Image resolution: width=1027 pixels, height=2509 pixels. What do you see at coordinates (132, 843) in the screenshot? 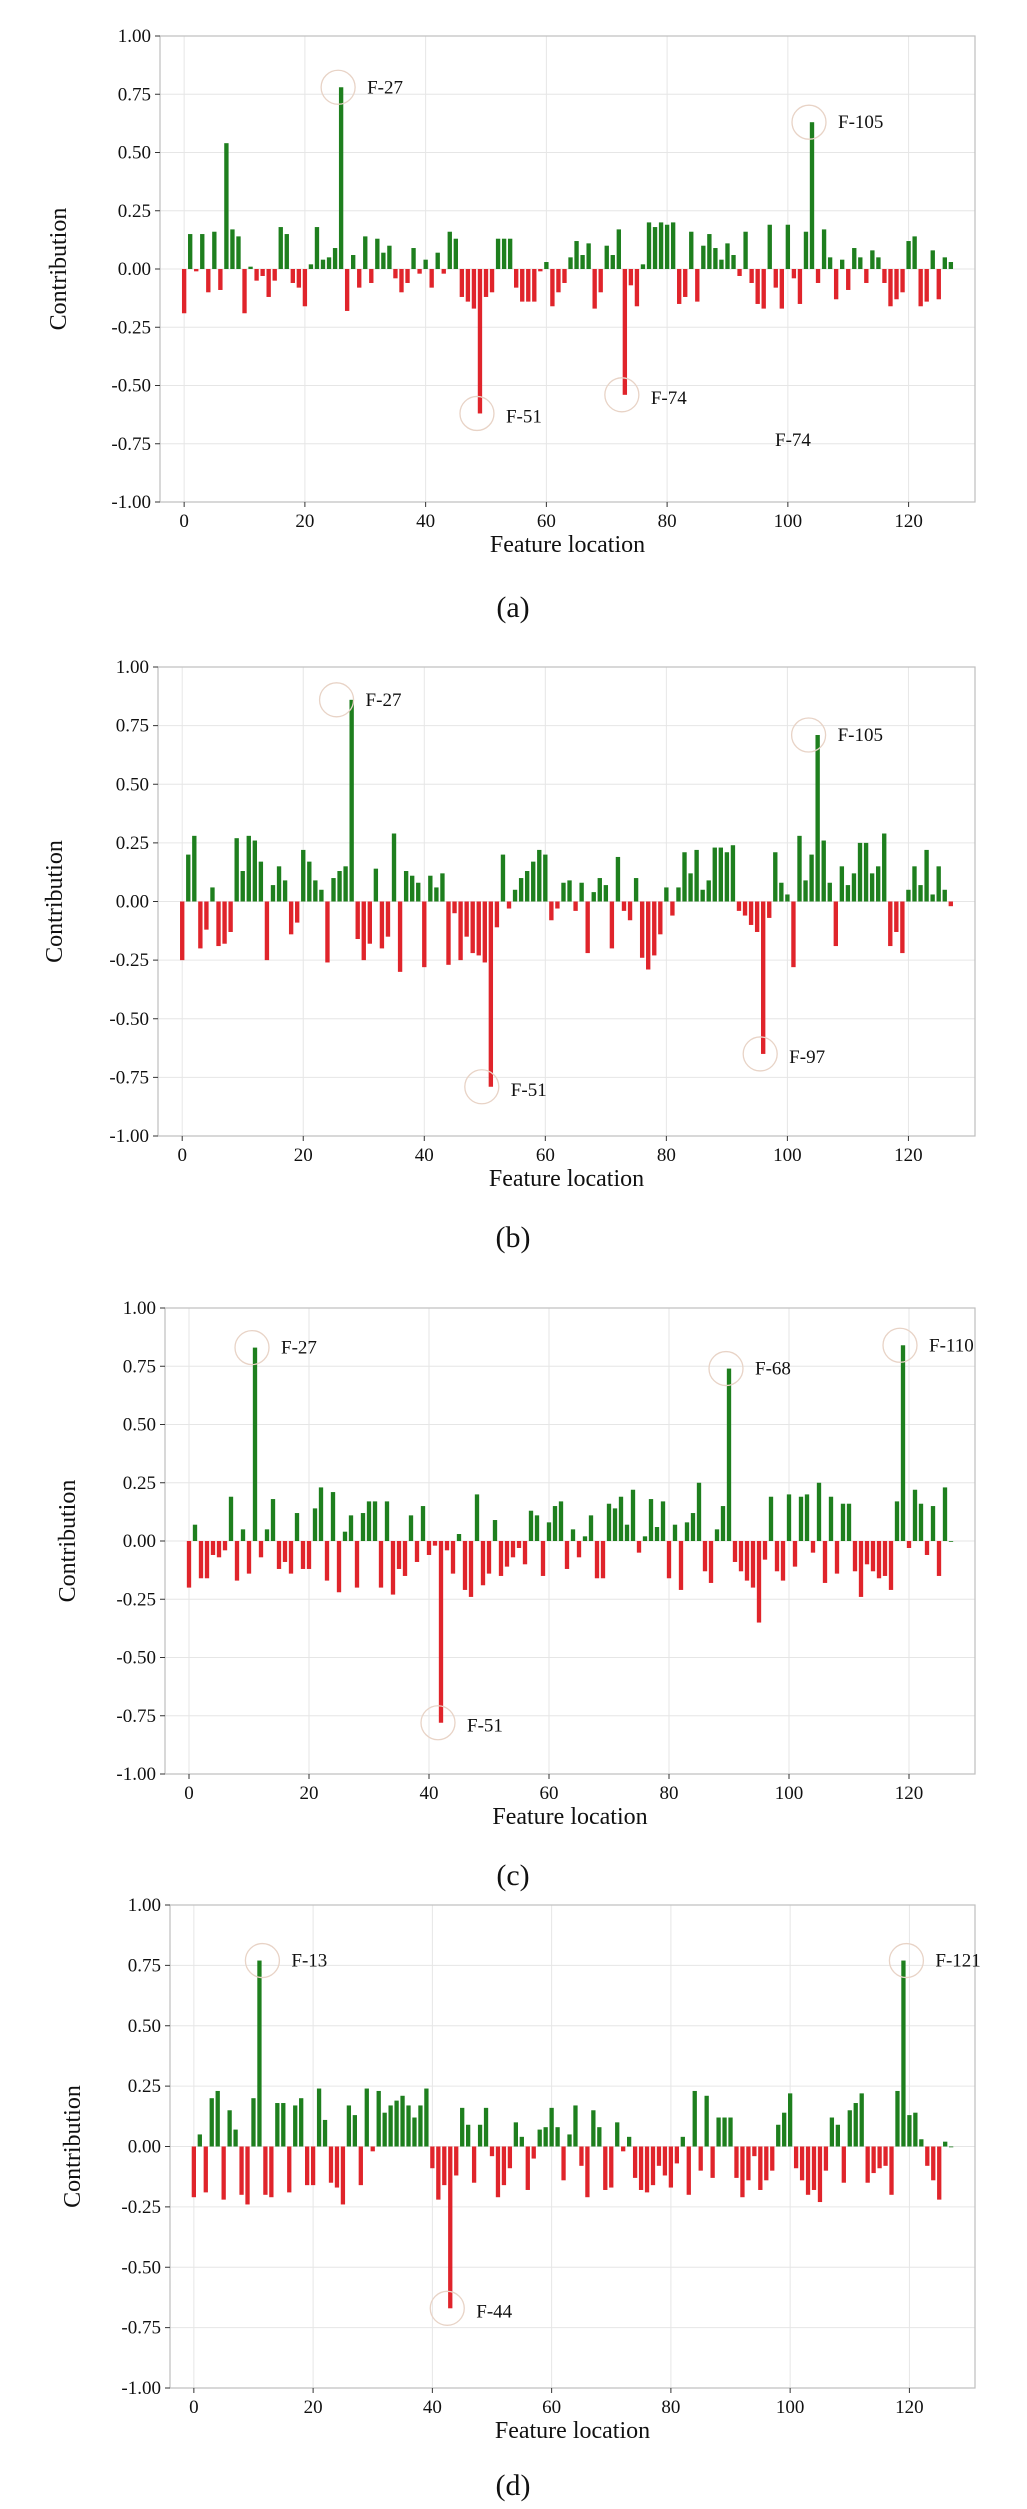
I see `y-tick-label: 0.25` at bounding box center [132, 843].